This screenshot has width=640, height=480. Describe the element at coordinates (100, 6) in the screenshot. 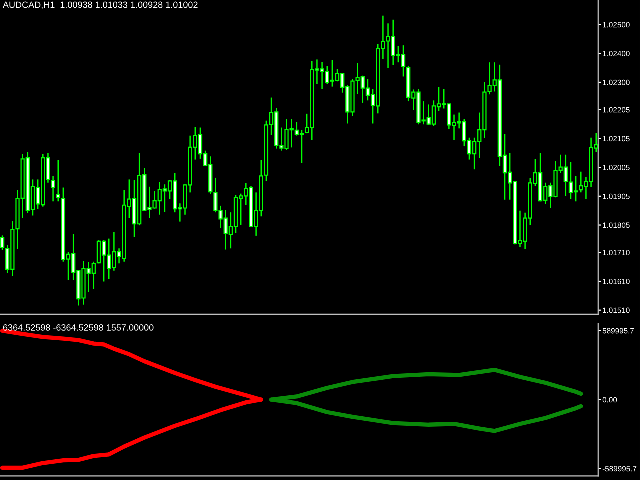

I see `chart-title: AUDCAD,H1 1.00938 1.01033 1.00928 1.01002` at that location.